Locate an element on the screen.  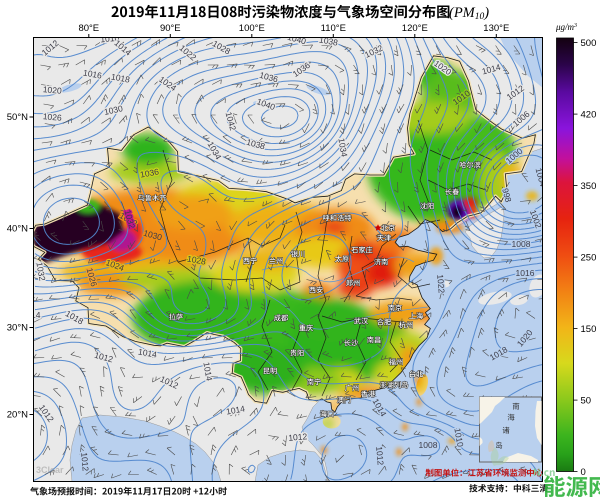
svg-text: 1034 is located at coordinates (342, 147).